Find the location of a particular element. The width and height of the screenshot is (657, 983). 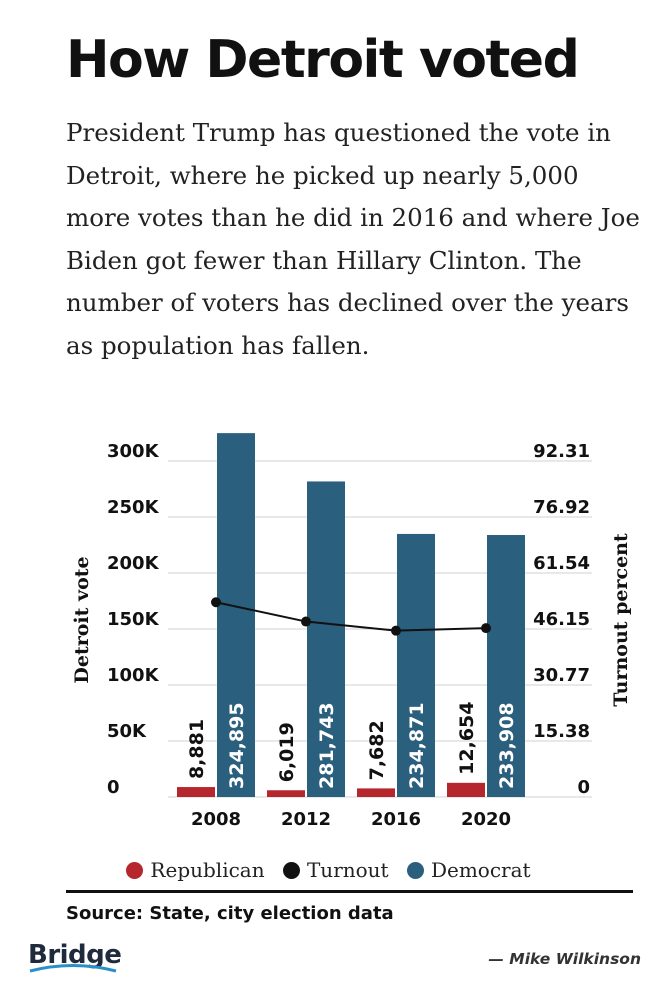

x-tick-label: 2016 is located at coordinates (396, 819).